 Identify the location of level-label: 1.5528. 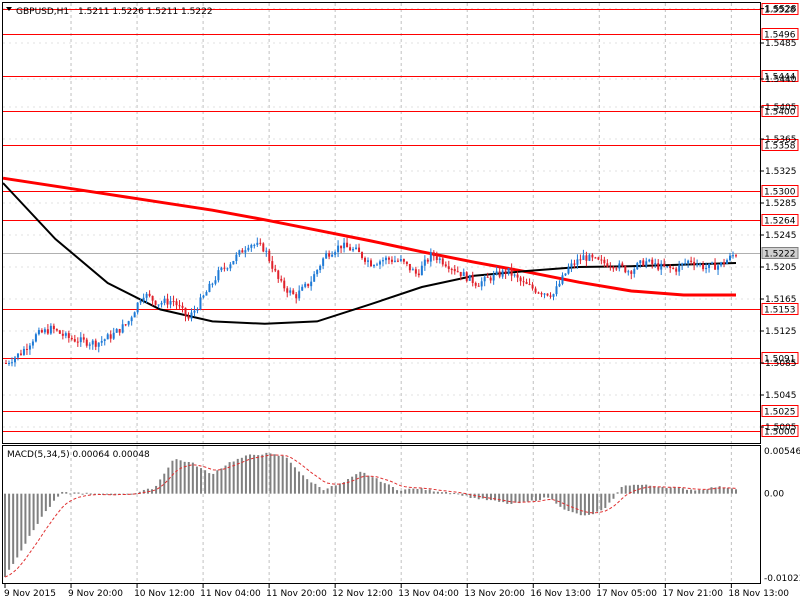
(780, 11).